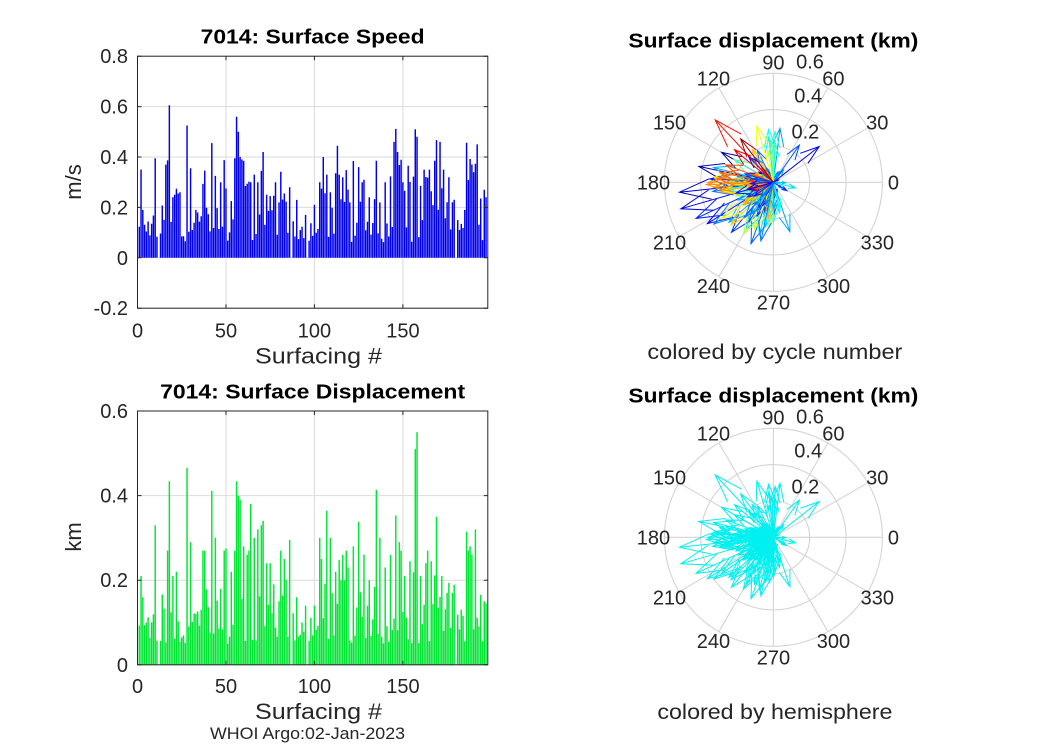  What do you see at coordinates (312, 393) in the screenshot?
I see `svg-text: 7014: Surface Displacement` at bounding box center [312, 393].